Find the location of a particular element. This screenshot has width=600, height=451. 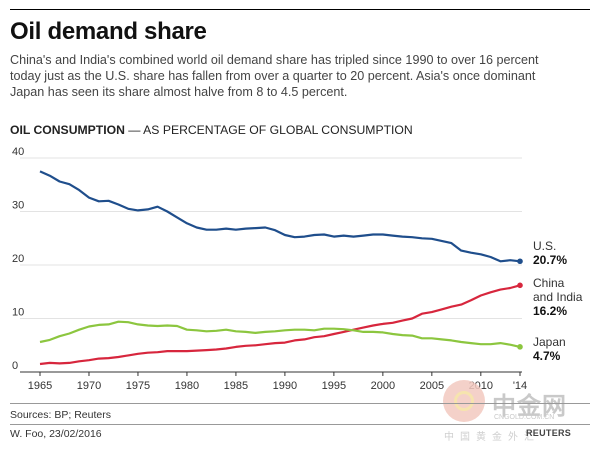

top-rule is located at coordinates (300, 9).